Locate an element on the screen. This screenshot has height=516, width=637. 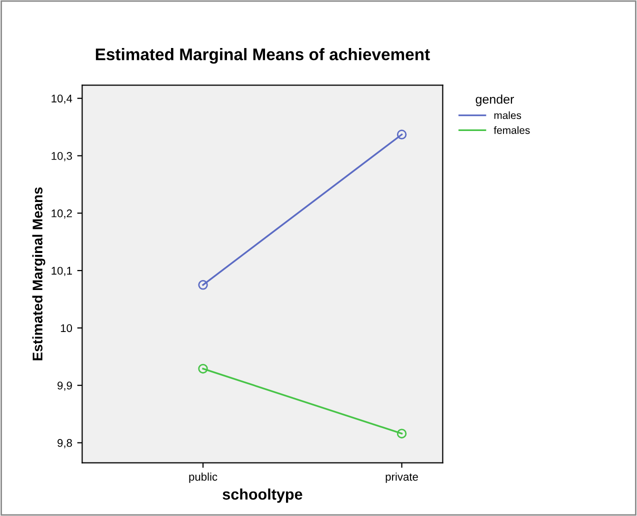
x-tick-label: private is located at coordinates (402, 477).